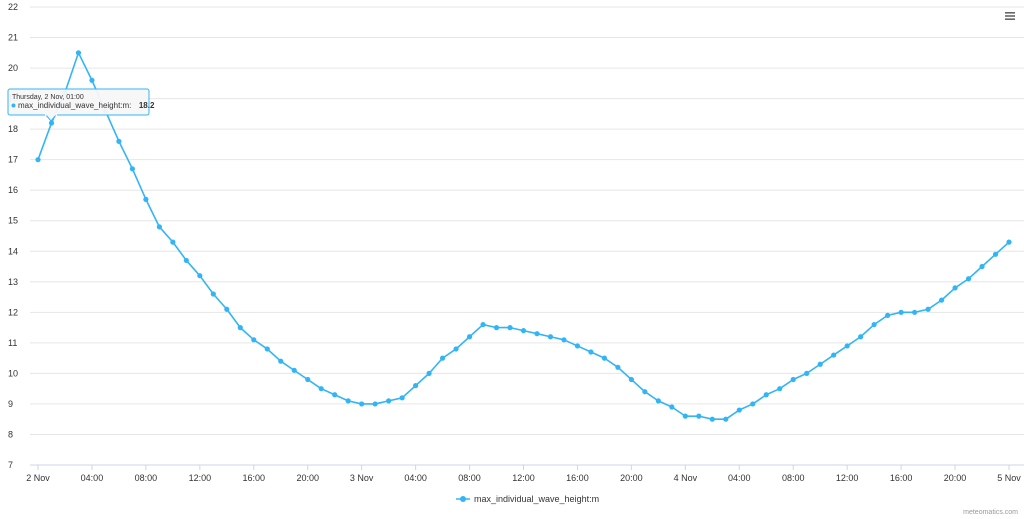  Describe the element at coordinates (463, 499) in the screenshot. I see `legend-marker-icon` at that location.